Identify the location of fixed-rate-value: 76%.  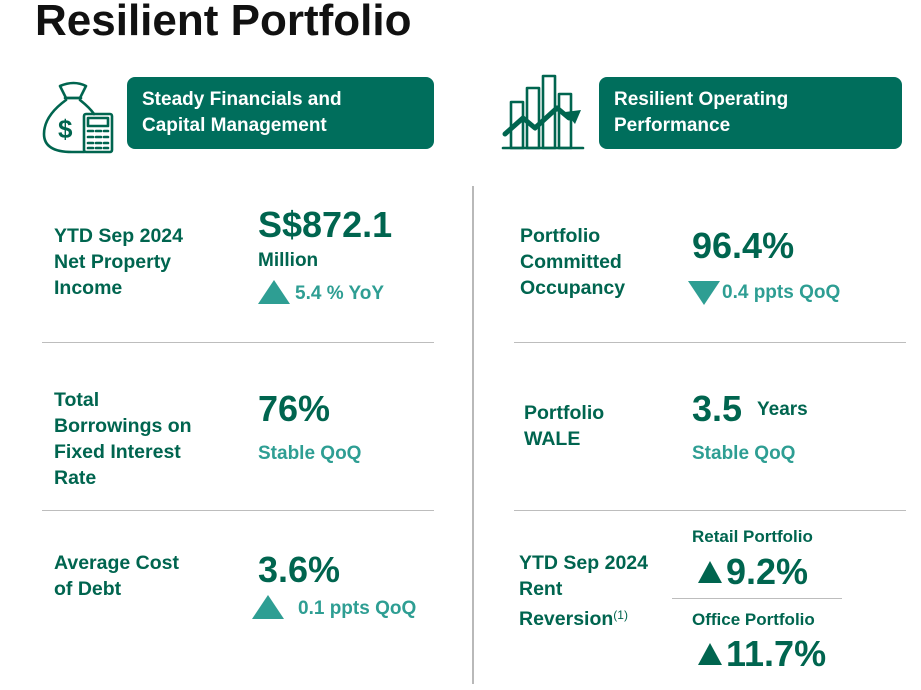
(294, 408).